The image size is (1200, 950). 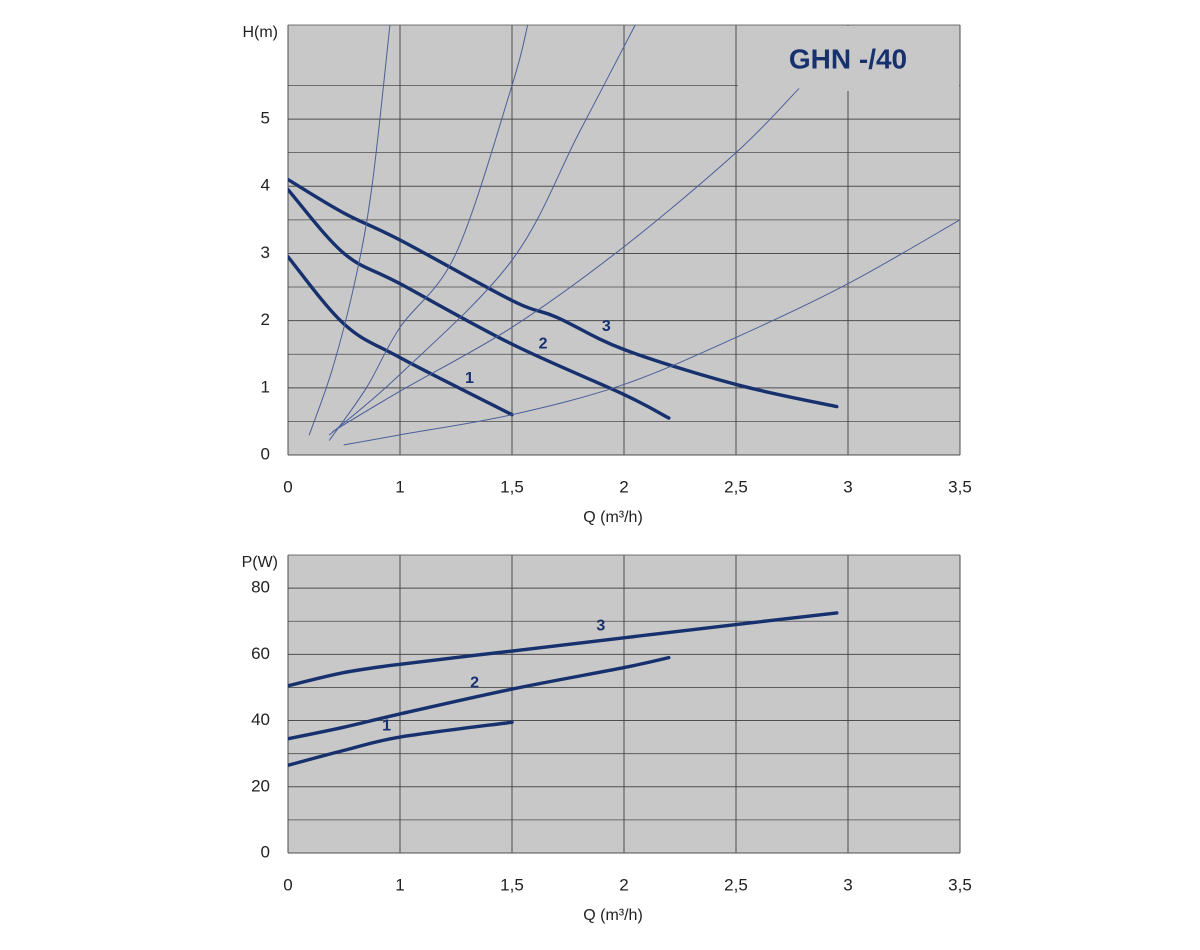 I want to click on y-tick-label: 4, so click(x=265, y=185).